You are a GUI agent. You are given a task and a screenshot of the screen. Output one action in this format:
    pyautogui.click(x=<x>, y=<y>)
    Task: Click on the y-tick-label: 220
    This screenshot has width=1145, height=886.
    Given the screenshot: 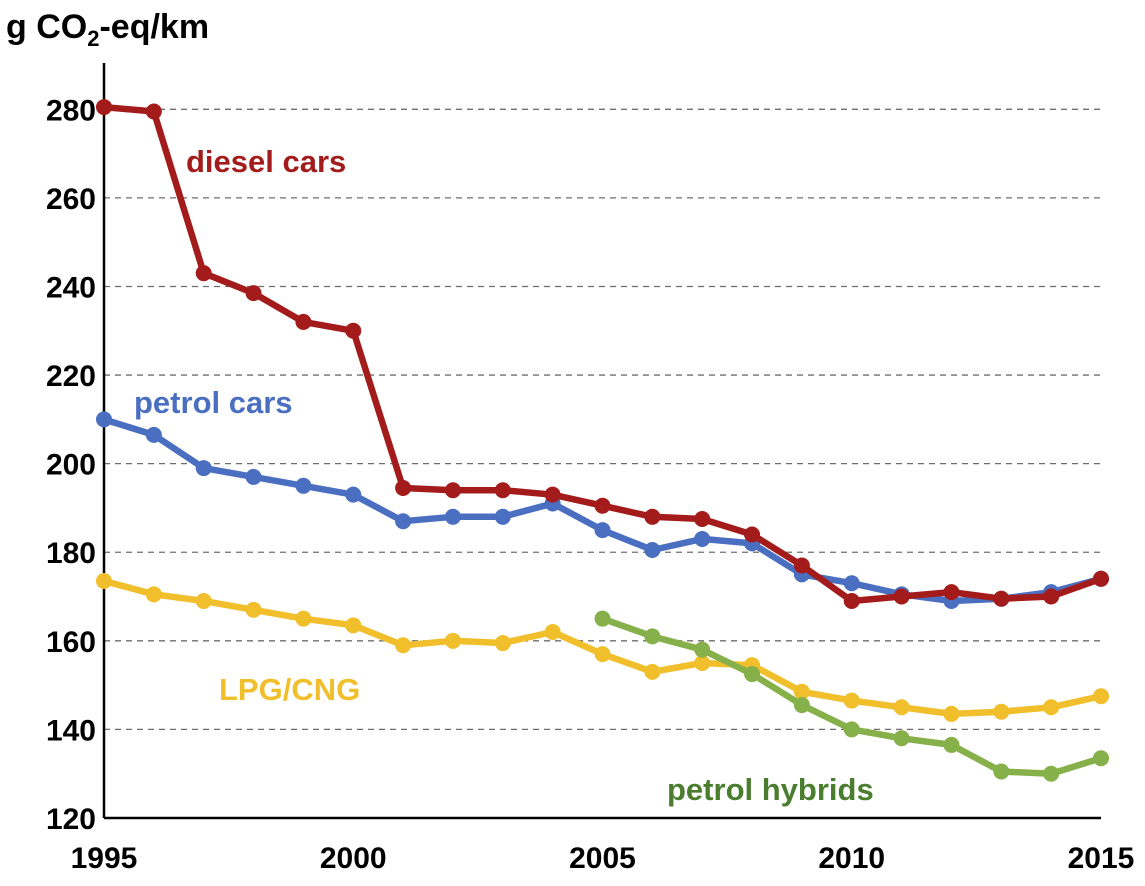 What is the action you would take?
    pyautogui.click(x=71, y=376)
    